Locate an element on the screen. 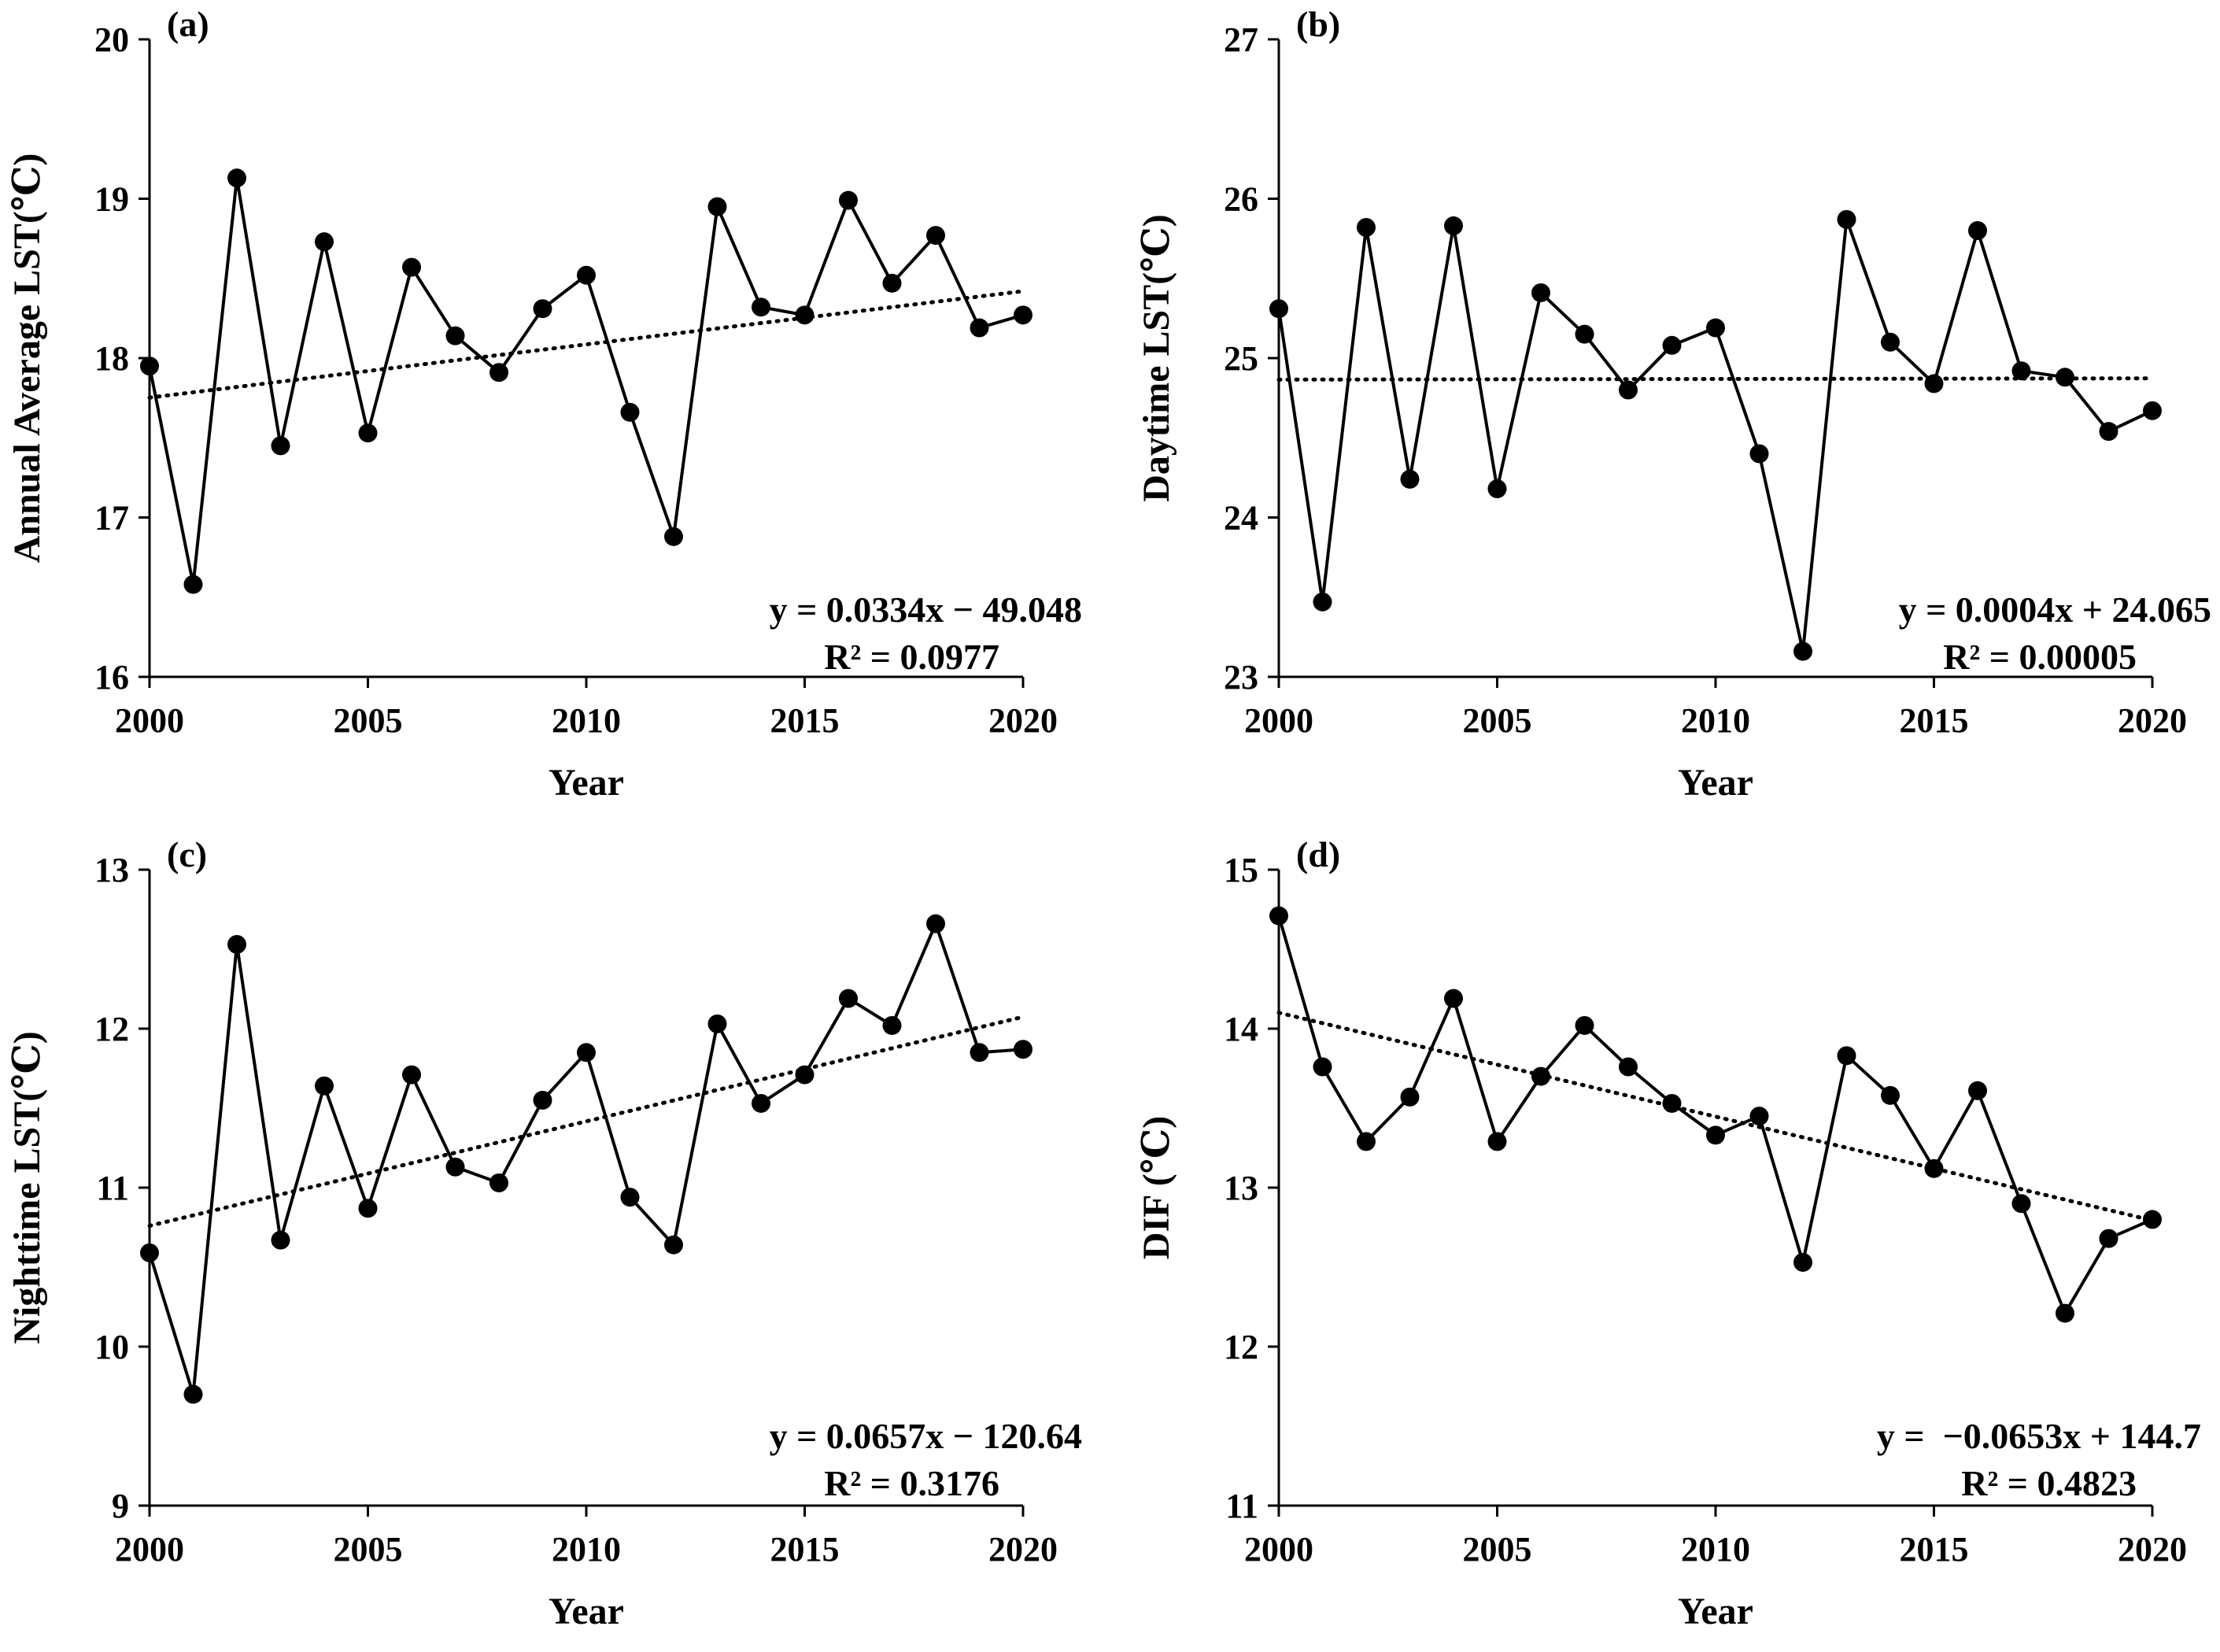 The width and height of the screenshot is (2220, 1652). y-tick-label: 23 is located at coordinates (1241, 678).